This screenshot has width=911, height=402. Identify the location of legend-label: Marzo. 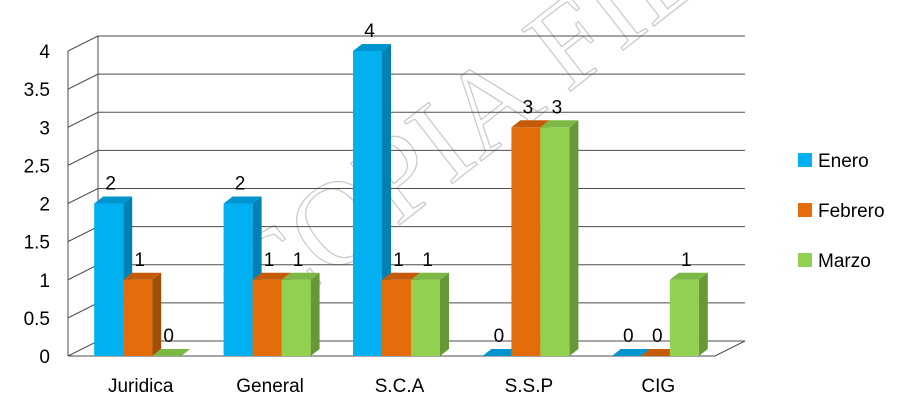
(844, 261).